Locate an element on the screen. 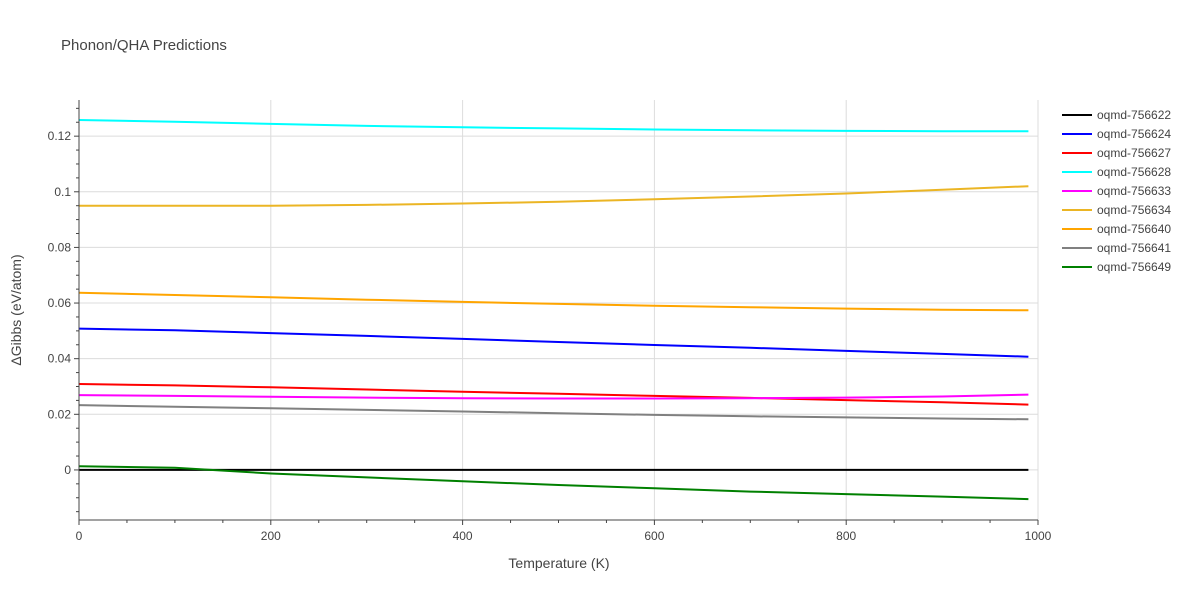 Image resolution: width=1200 pixels, height=600 pixels. legend-label: oqmd-756628 is located at coordinates (1134, 172).